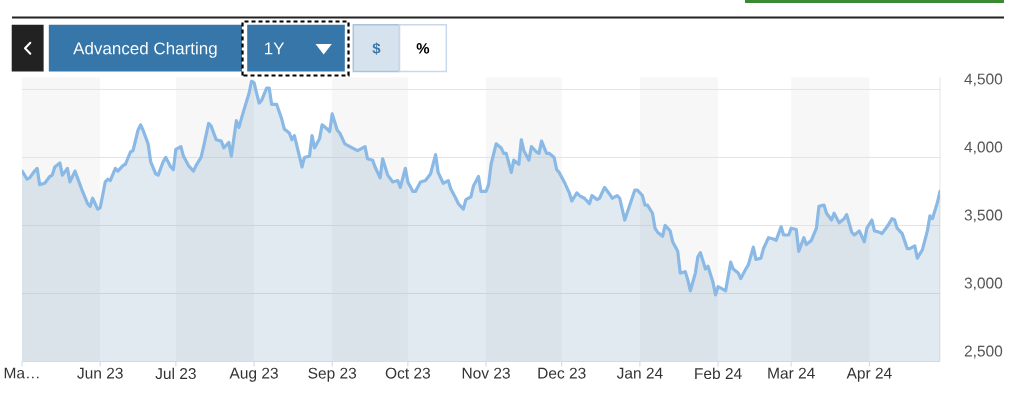  What do you see at coordinates (145, 49) in the screenshot?
I see `text: Advanced Charting` at bounding box center [145, 49].